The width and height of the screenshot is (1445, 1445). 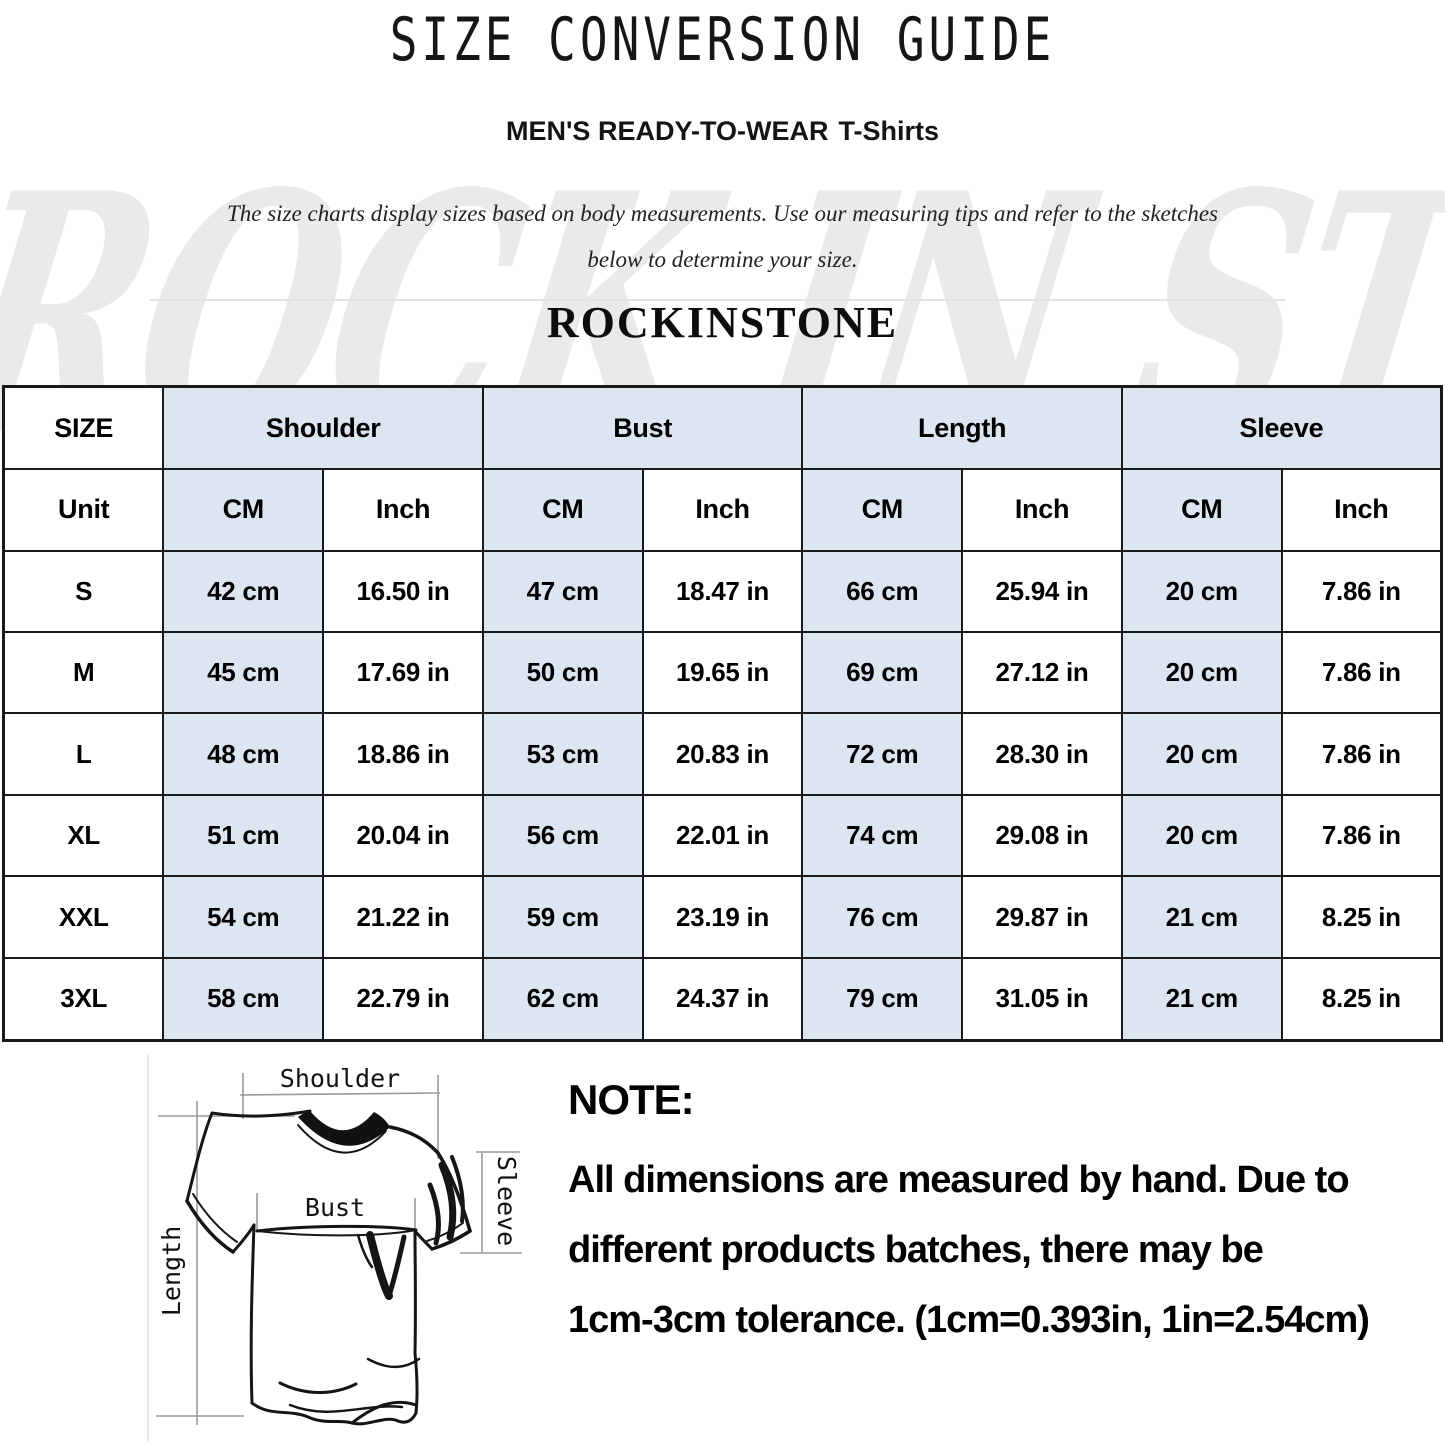 I want to click on group-header-shoulder: Shoulder, so click(x=323, y=428).